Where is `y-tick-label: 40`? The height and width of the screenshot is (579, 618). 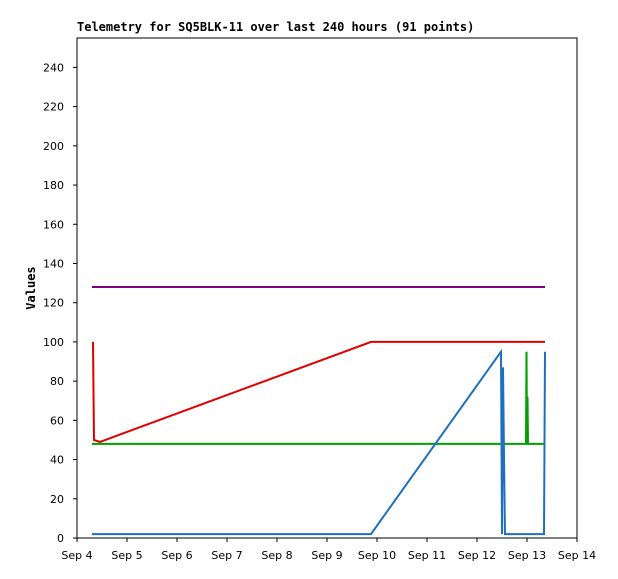
y-tick-label: 40 is located at coordinates (57, 460).